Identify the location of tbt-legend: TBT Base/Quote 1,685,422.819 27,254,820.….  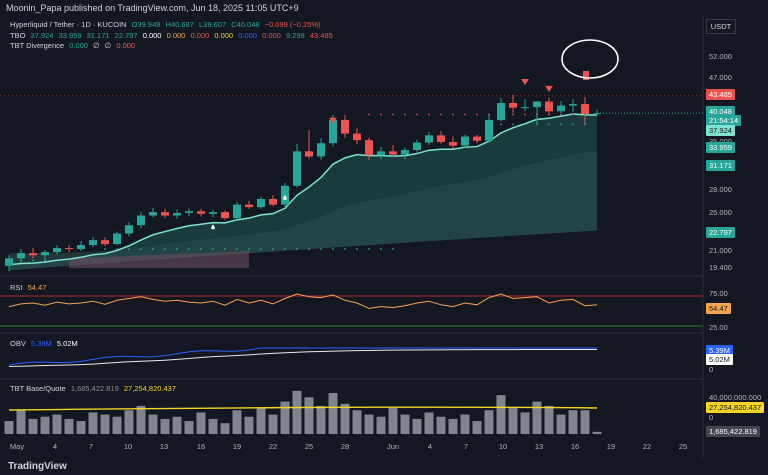
(94, 388).